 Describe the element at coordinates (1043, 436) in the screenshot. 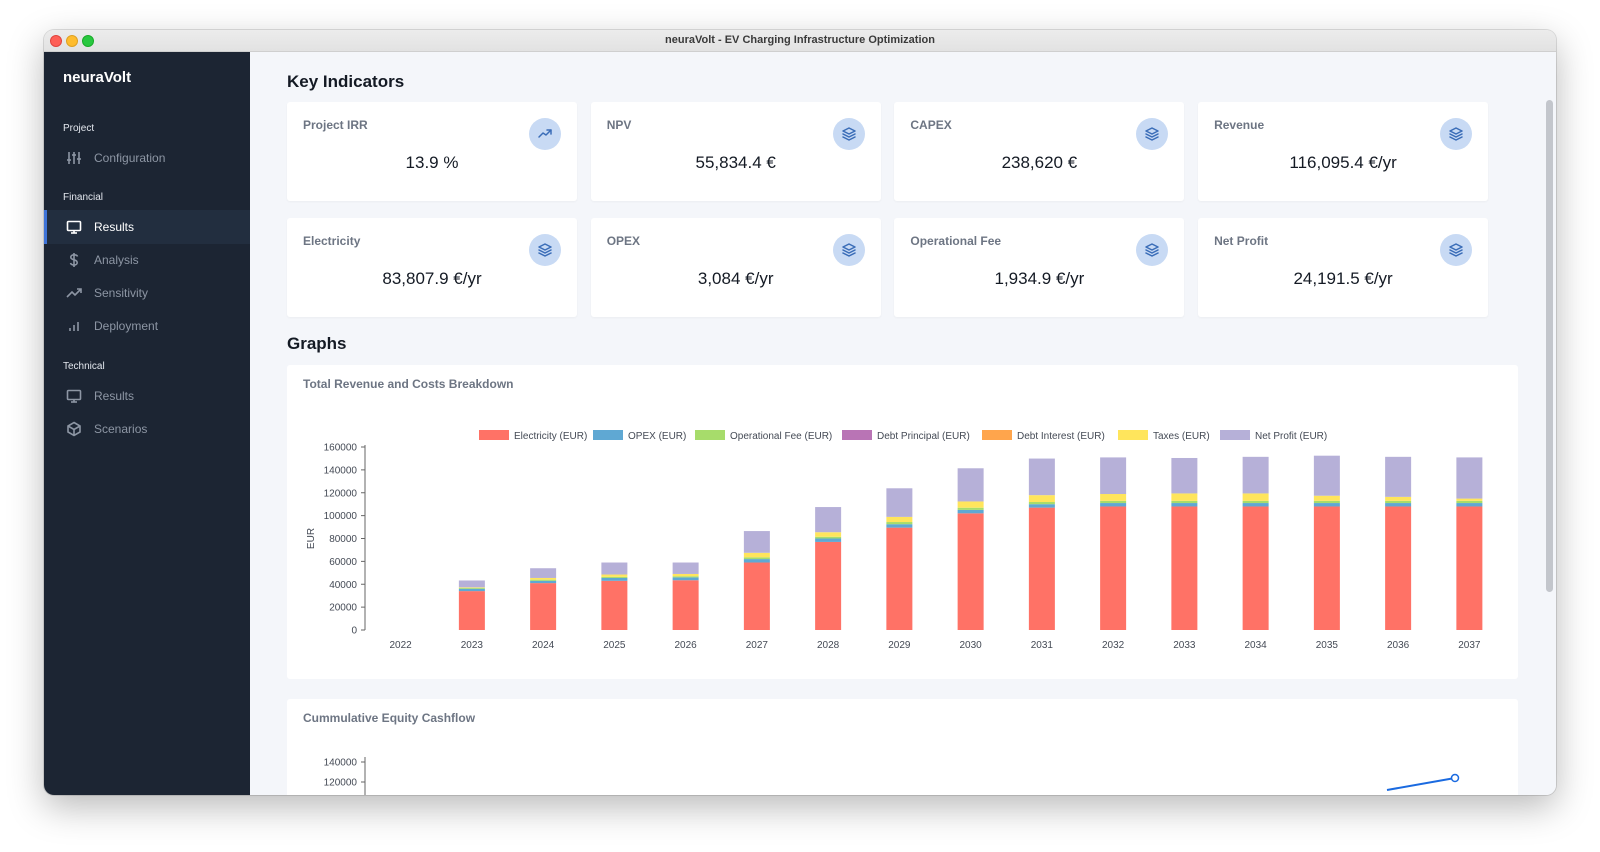

I see `legend-item: Debt Interest (EUR)` at that location.